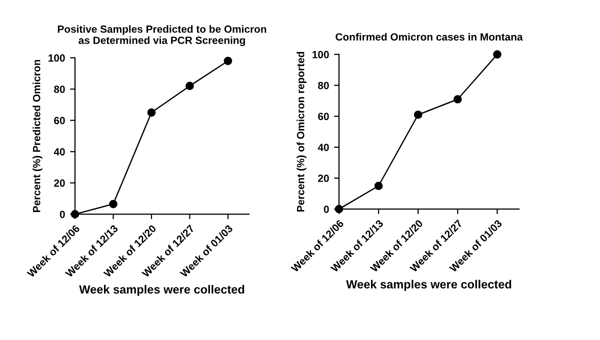  Describe the element at coordinates (162, 35) in the screenshot. I see `chart-title: Positive Samples Predicted to be Omicron as Determined via PCR Screening` at that location.